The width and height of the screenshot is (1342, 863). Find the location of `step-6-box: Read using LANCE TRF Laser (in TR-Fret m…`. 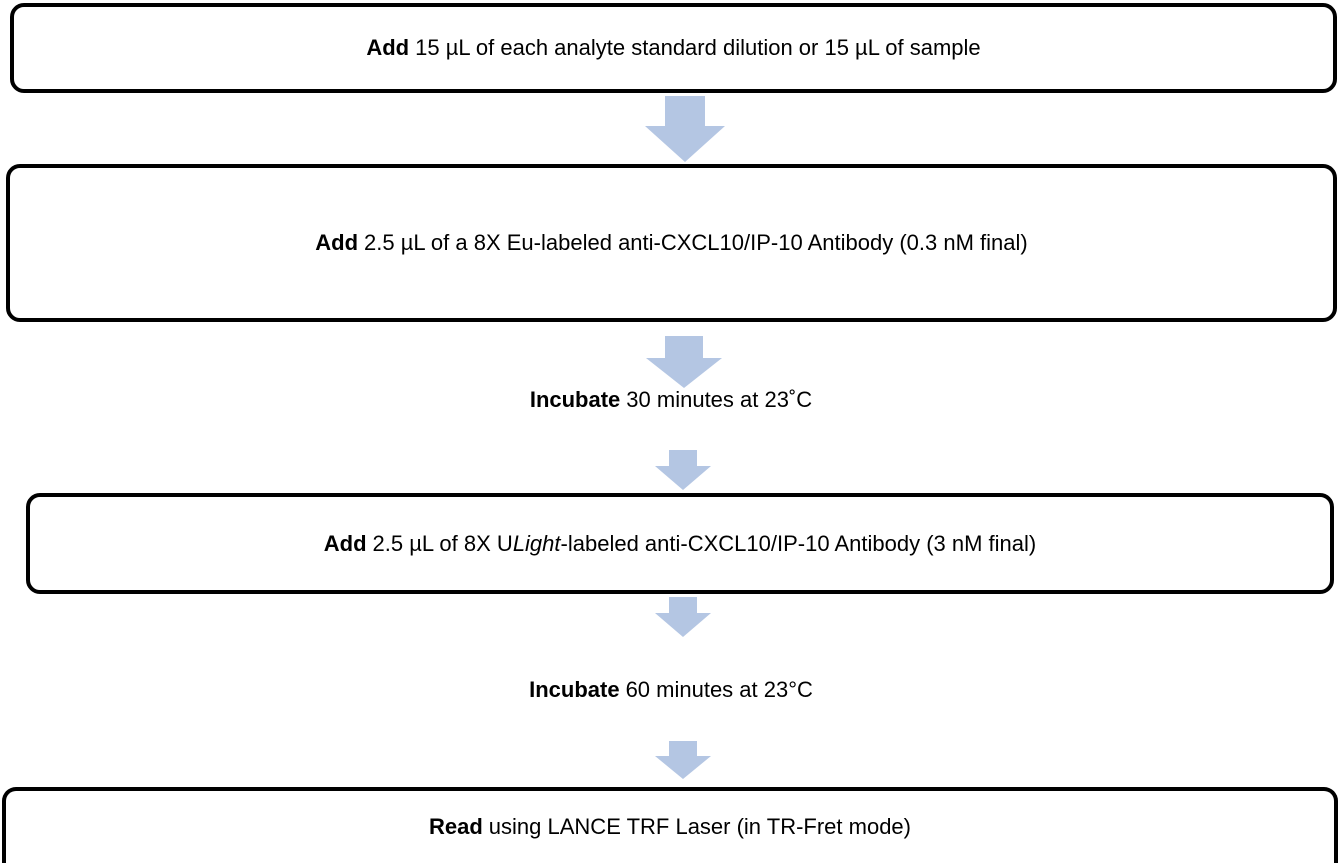

step-6-box: Read using LANCE TRF Laser (in TR-Fret m… is located at coordinates (670, 825).